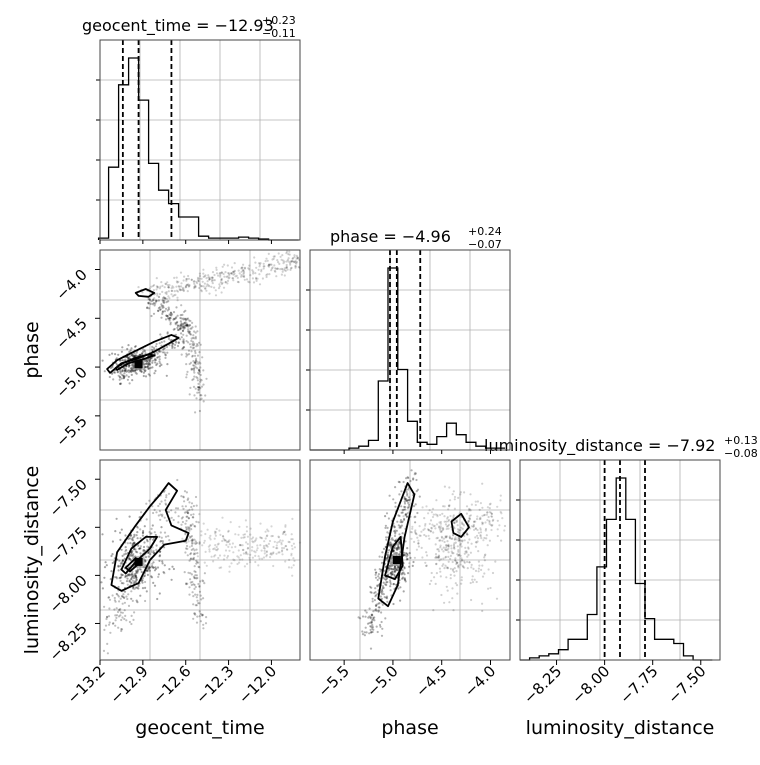 The height and width of the screenshot is (765, 760). What do you see at coordinates (32, 349) in the screenshot?
I see `ylabel-phase: phase` at bounding box center [32, 349].